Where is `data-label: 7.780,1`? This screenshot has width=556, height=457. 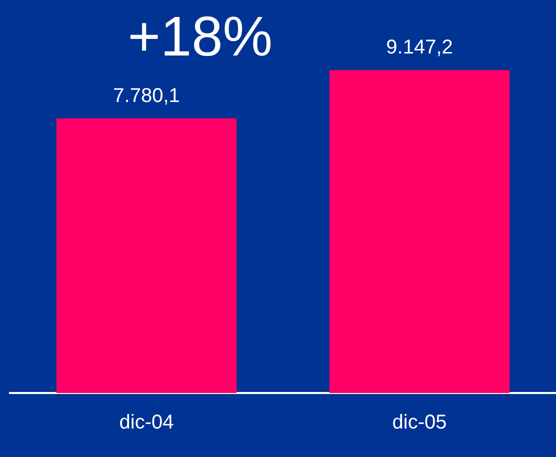
data-label: 7.780,1 is located at coordinates (146, 95).